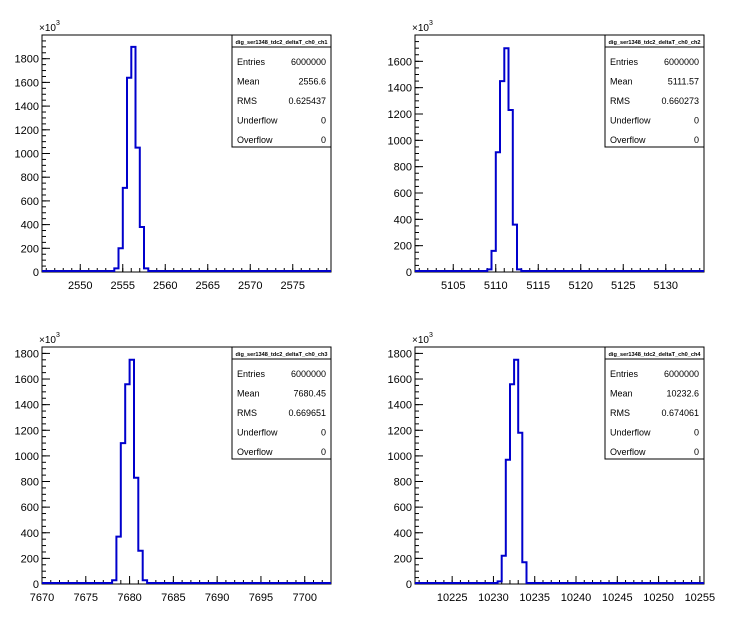  Describe the element at coordinates (493, 598) in the screenshot. I see `x-tick-label: 10230` at that location.